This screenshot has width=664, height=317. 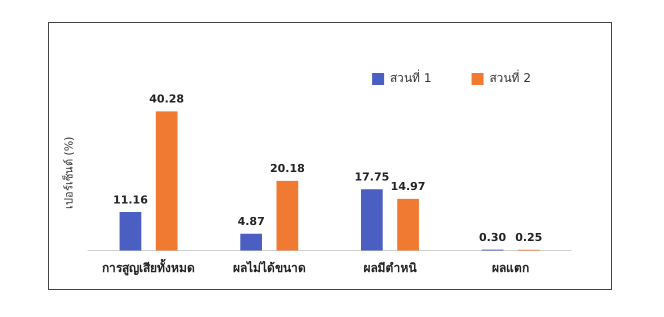 I want to click on x-tick-label: ผลมีตำหนิ, so click(x=390, y=267).